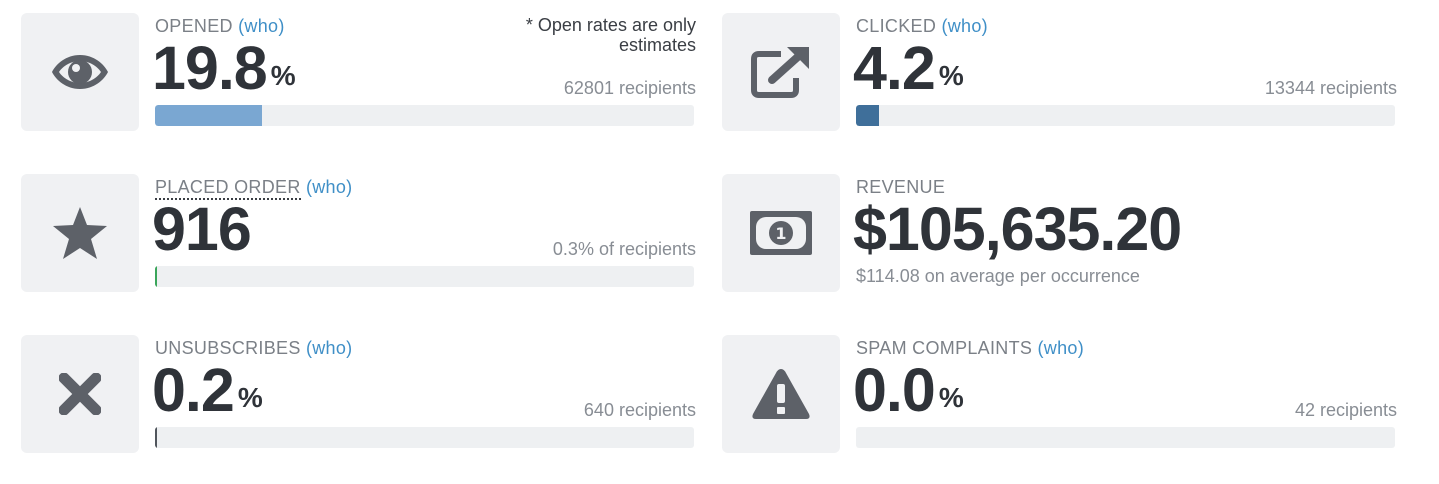 Image resolution: width=1439 pixels, height=484 pixels. Describe the element at coordinates (896, 26) in the screenshot. I see `clicked-label-text: CLICKED` at that location.